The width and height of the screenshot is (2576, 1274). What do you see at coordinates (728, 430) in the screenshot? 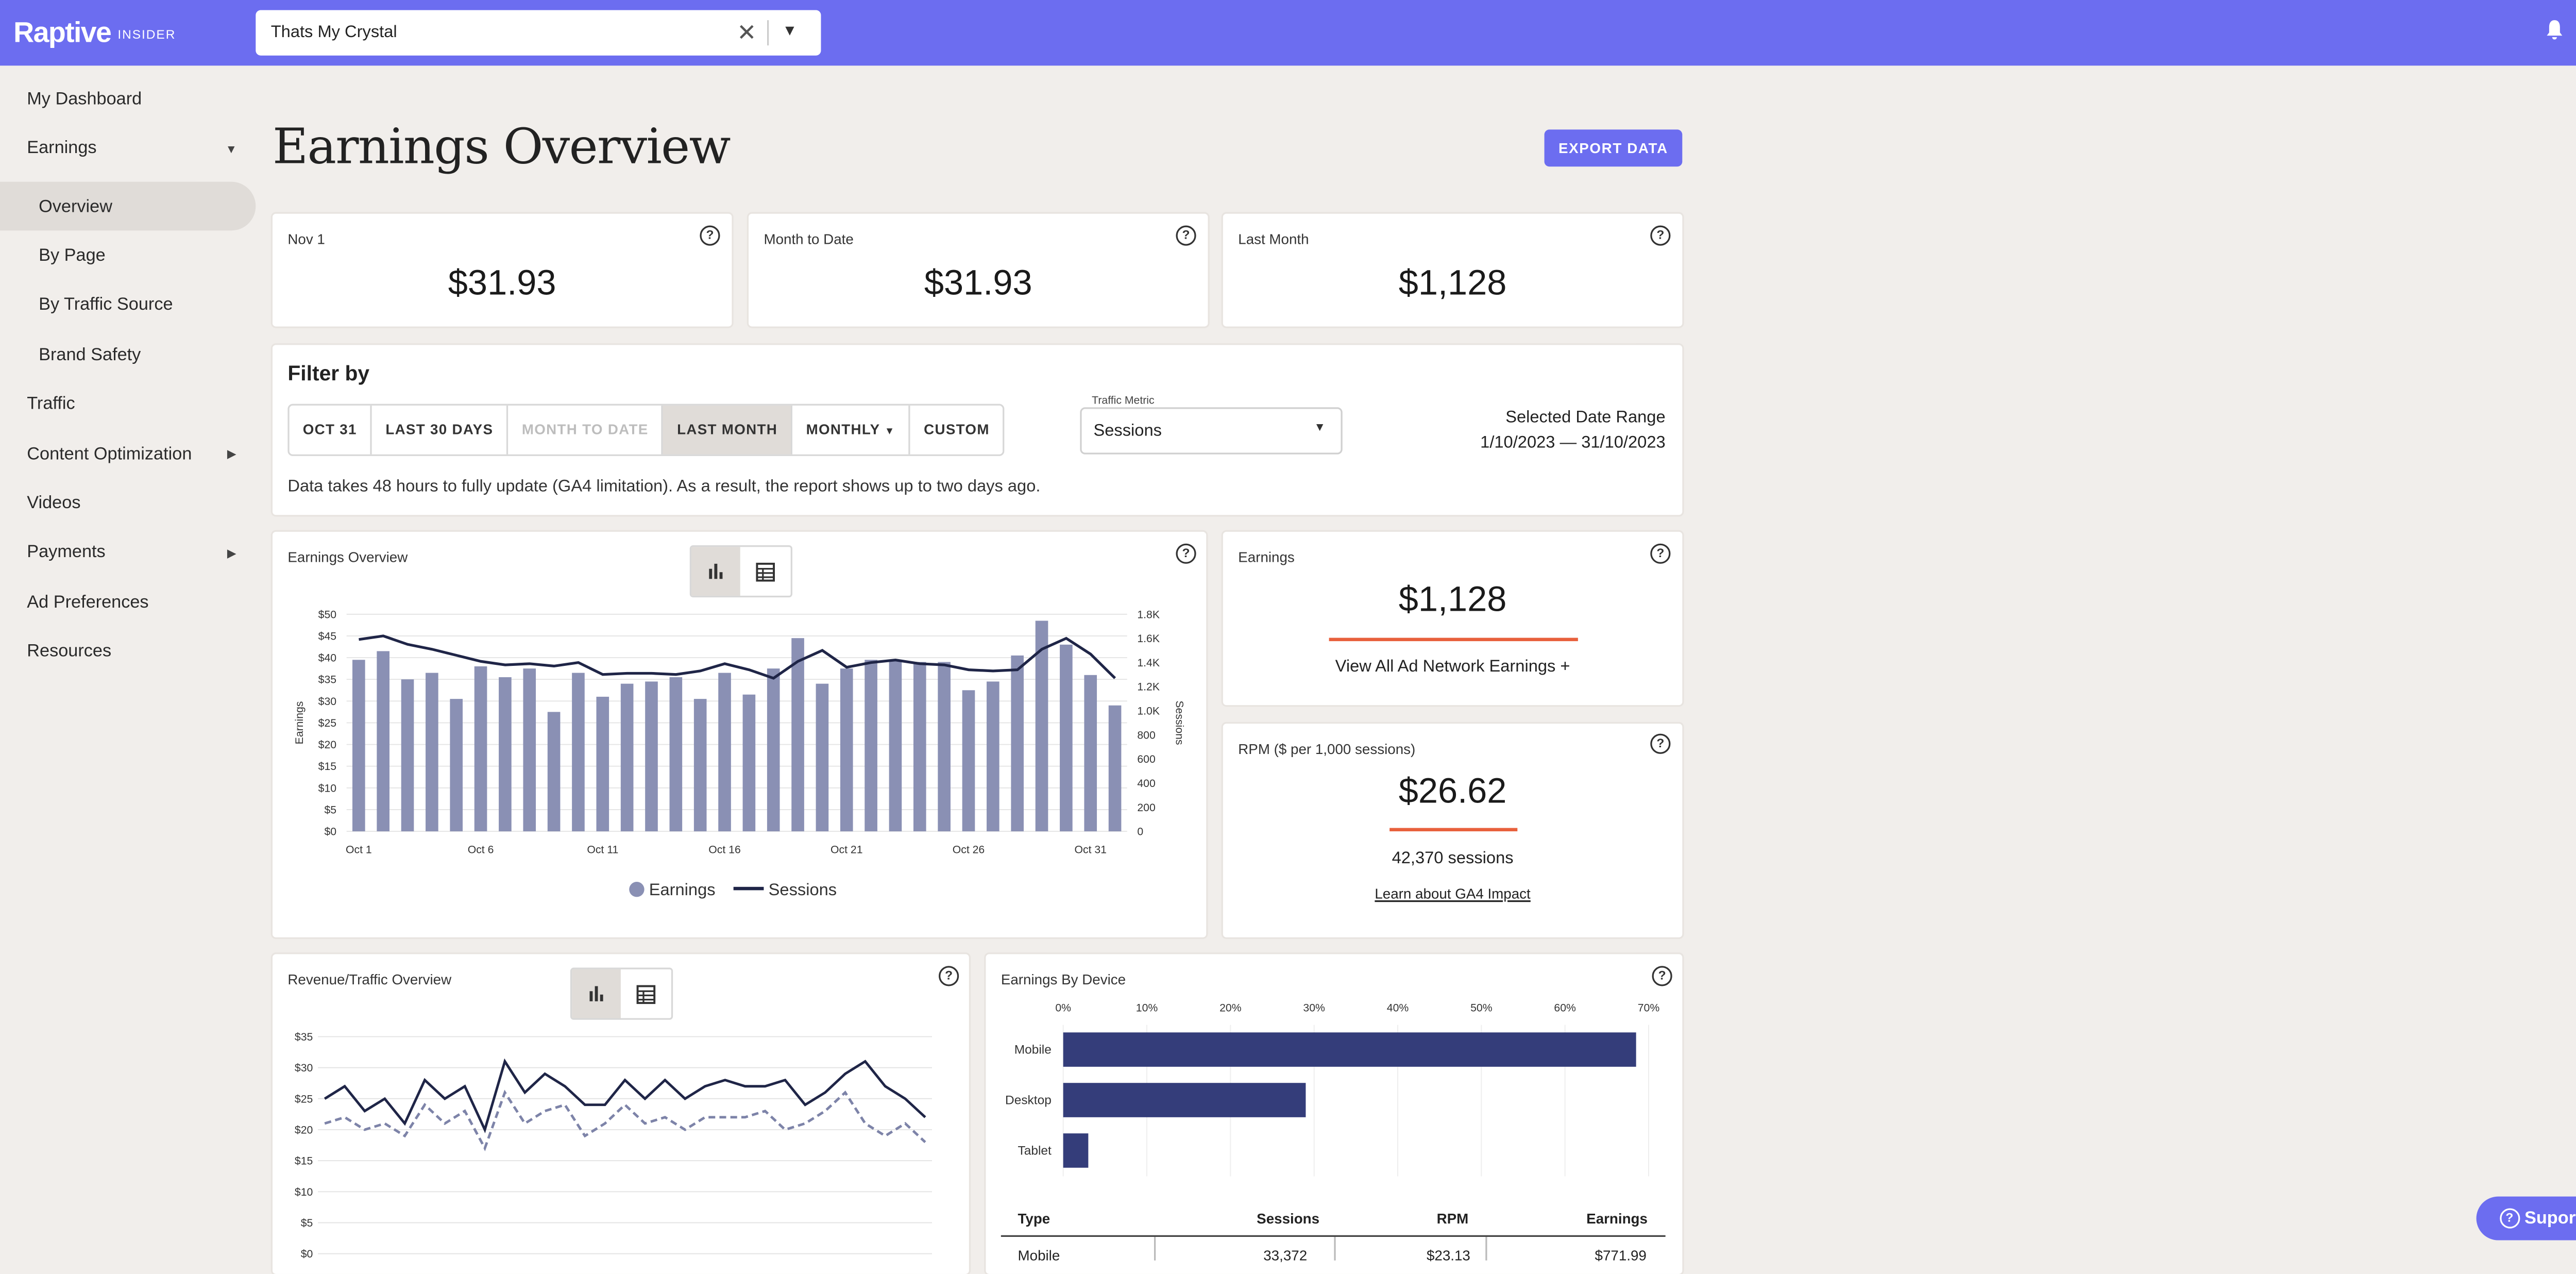
I see `filter-last-month: LAST MONTH` at bounding box center [728, 430].